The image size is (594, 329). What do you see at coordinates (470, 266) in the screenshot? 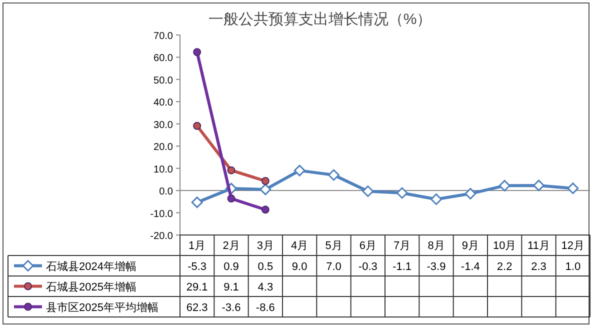
I see `data-label: -1.4` at bounding box center [470, 266].